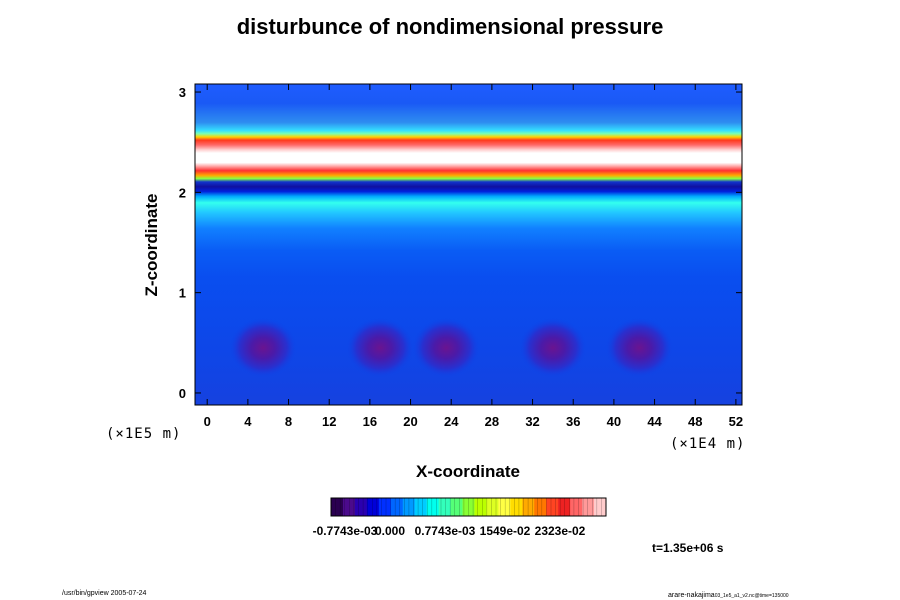 Image resolution: width=900 pixels, height=600 pixels. Describe the element at coordinates (345, 531) in the screenshot. I see `colorbar-label: -0.7743e-03` at that location.